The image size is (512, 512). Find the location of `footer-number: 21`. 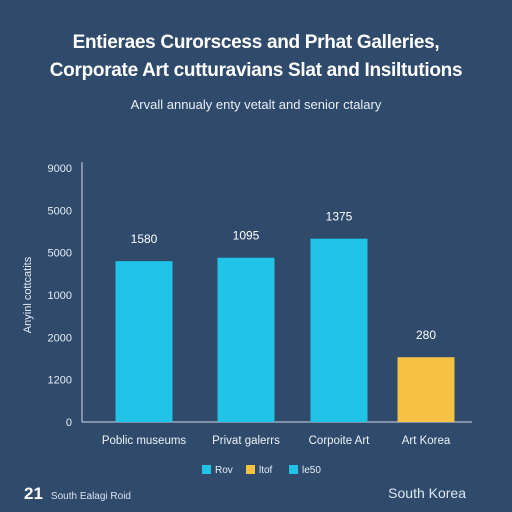

footer-number: 21 is located at coordinates (33, 493).